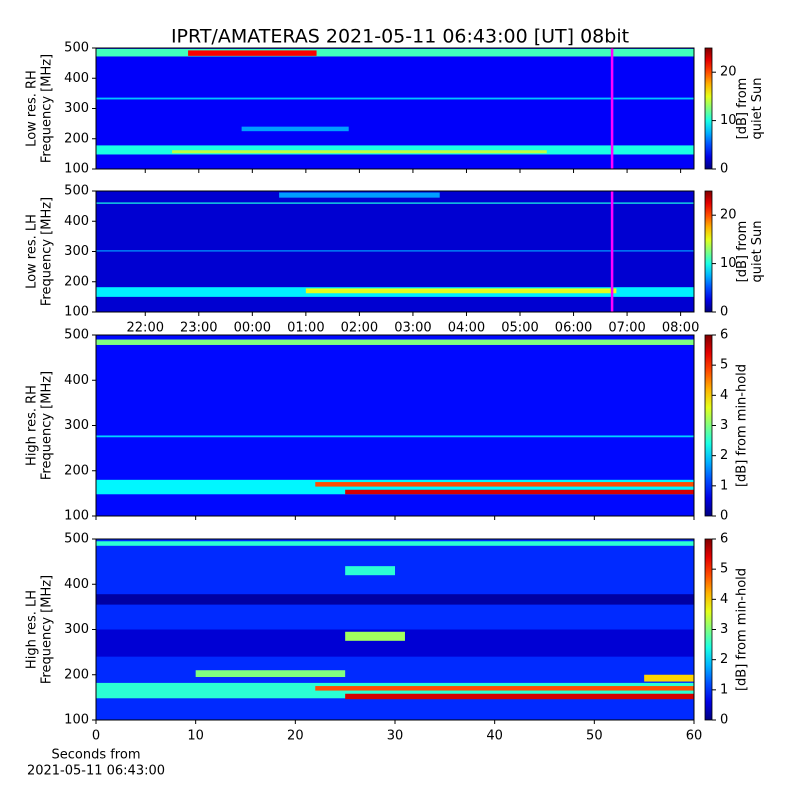 Image resolution: width=800 pixels, height=804 pixels. I want to click on x-tick-label: 0, so click(96, 736).